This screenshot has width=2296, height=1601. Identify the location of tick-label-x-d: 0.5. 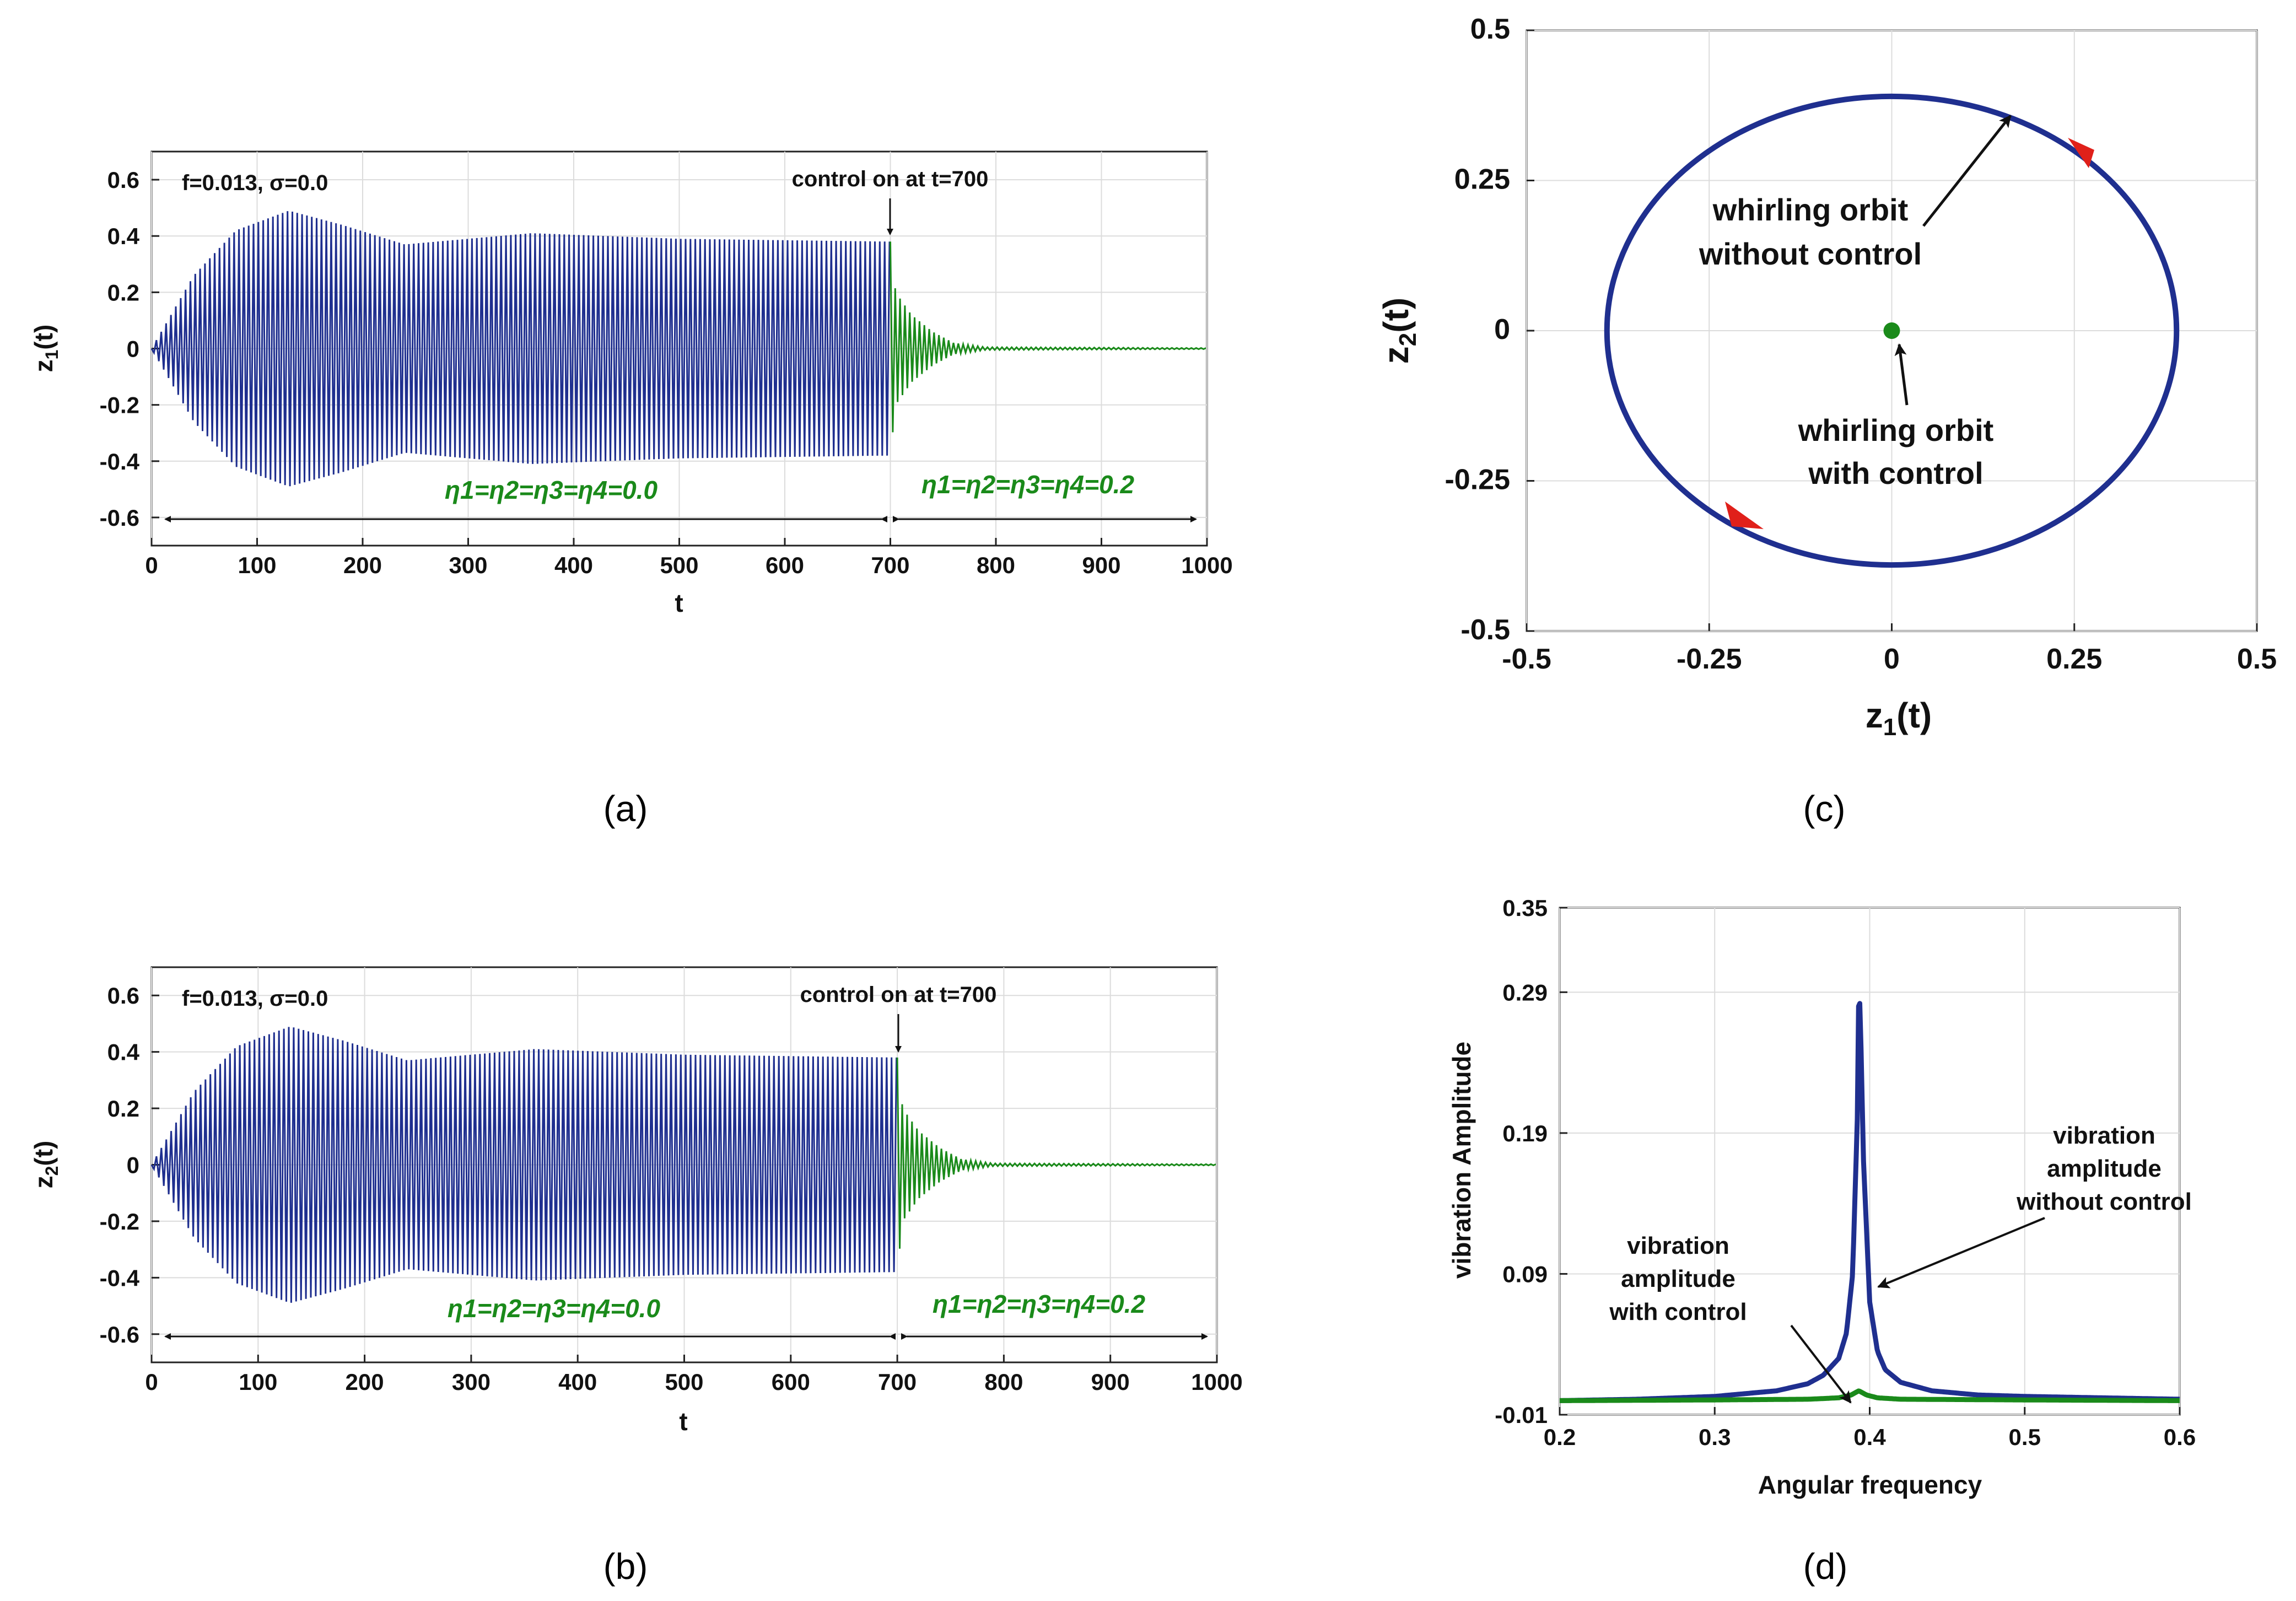
(2025, 1437).